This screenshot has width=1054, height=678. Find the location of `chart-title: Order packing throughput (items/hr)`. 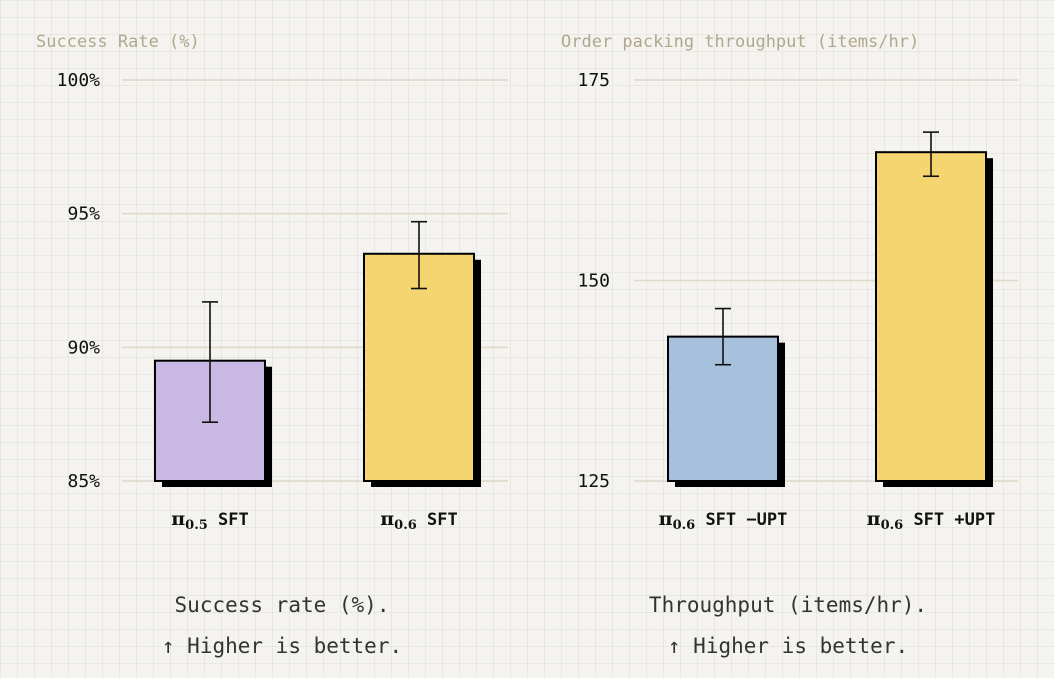

chart-title: Order packing throughput (items/hr) is located at coordinates (740, 42).